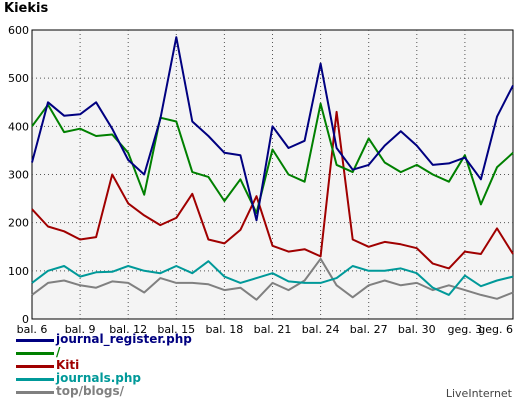 The image size is (520, 405). I want to click on y-tick-label: 300, so click(18, 175).